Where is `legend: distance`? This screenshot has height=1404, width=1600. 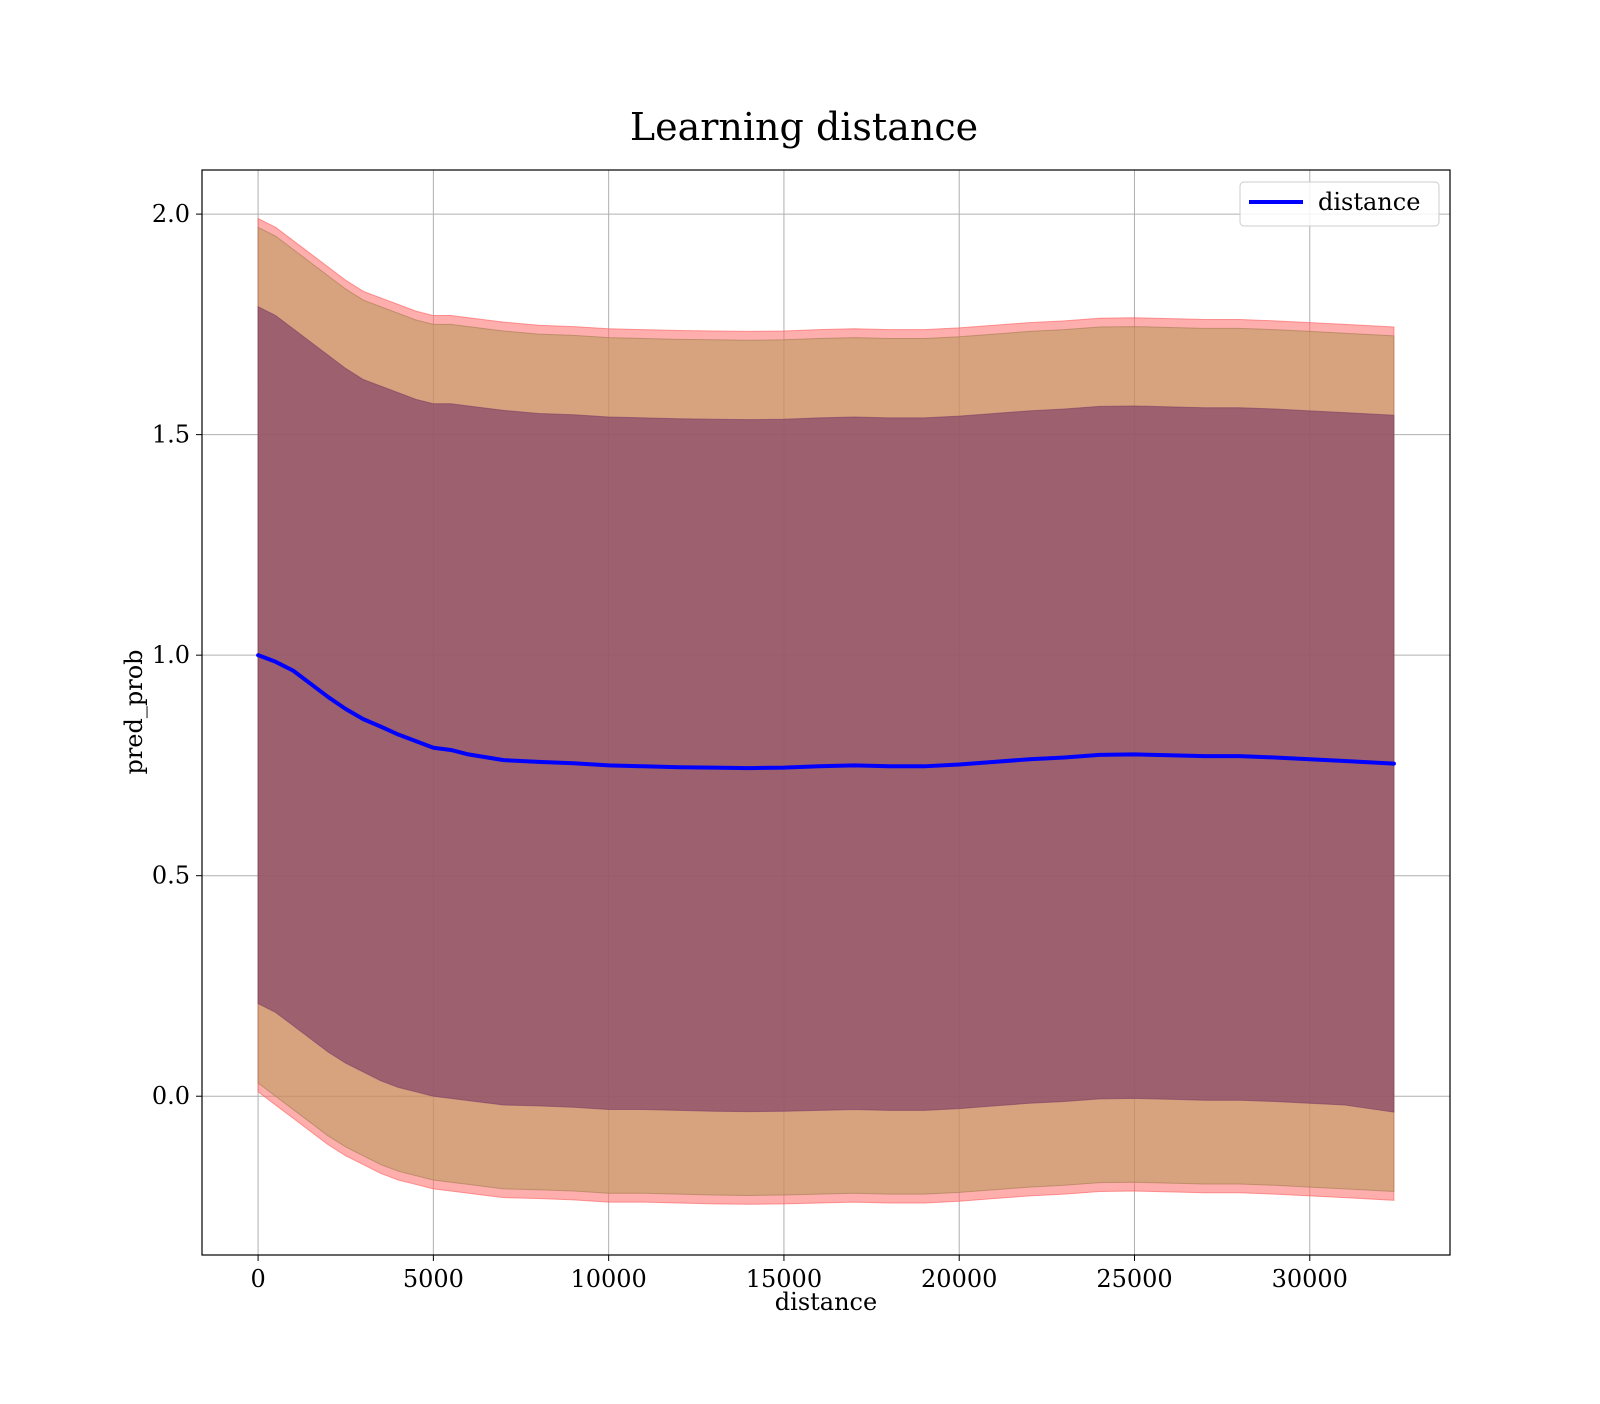 legend: distance is located at coordinates (1339, 204).